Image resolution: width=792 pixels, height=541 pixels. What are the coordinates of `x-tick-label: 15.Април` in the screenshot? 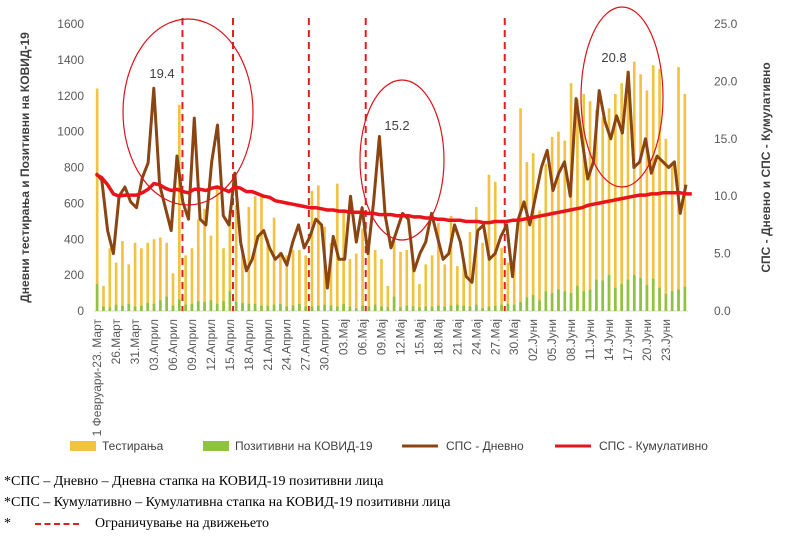 It's located at (230, 345).